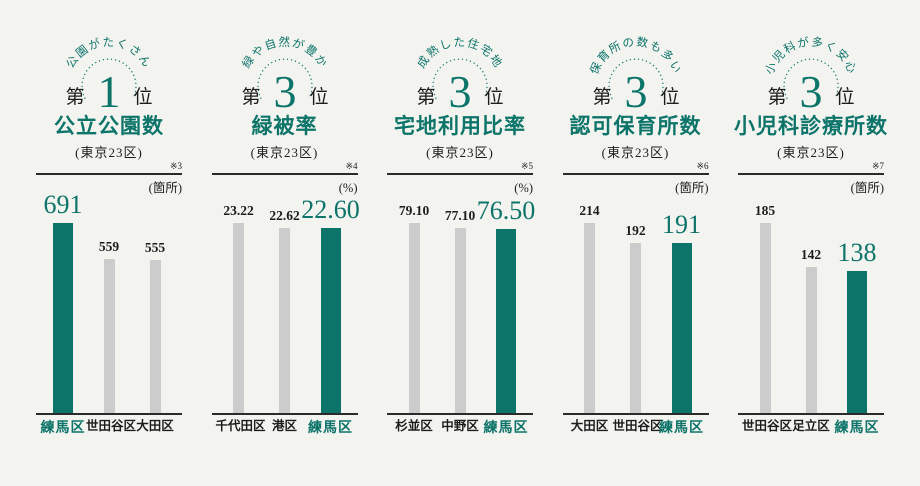 This screenshot has width=920, height=486. I want to click on chart-title: 小児科診療所数, so click(811, 126).